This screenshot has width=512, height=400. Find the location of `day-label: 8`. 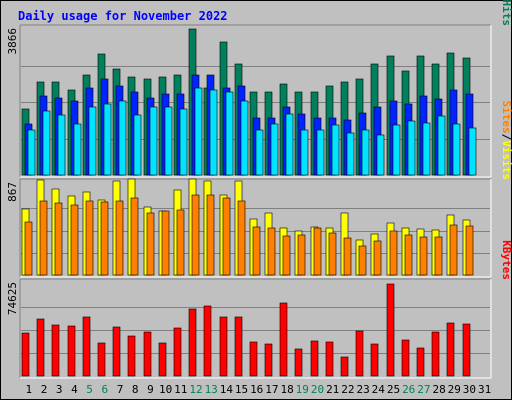

day-label: 8 is located at coordinates (135, 389).